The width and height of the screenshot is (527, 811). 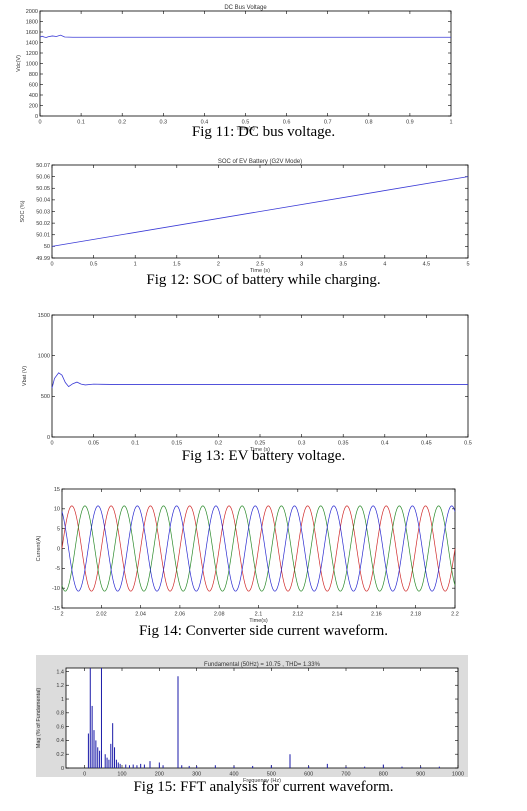 I want to click on figure-caption: Fig 12: SOC of battery while charging., so click(x=263, y=280).